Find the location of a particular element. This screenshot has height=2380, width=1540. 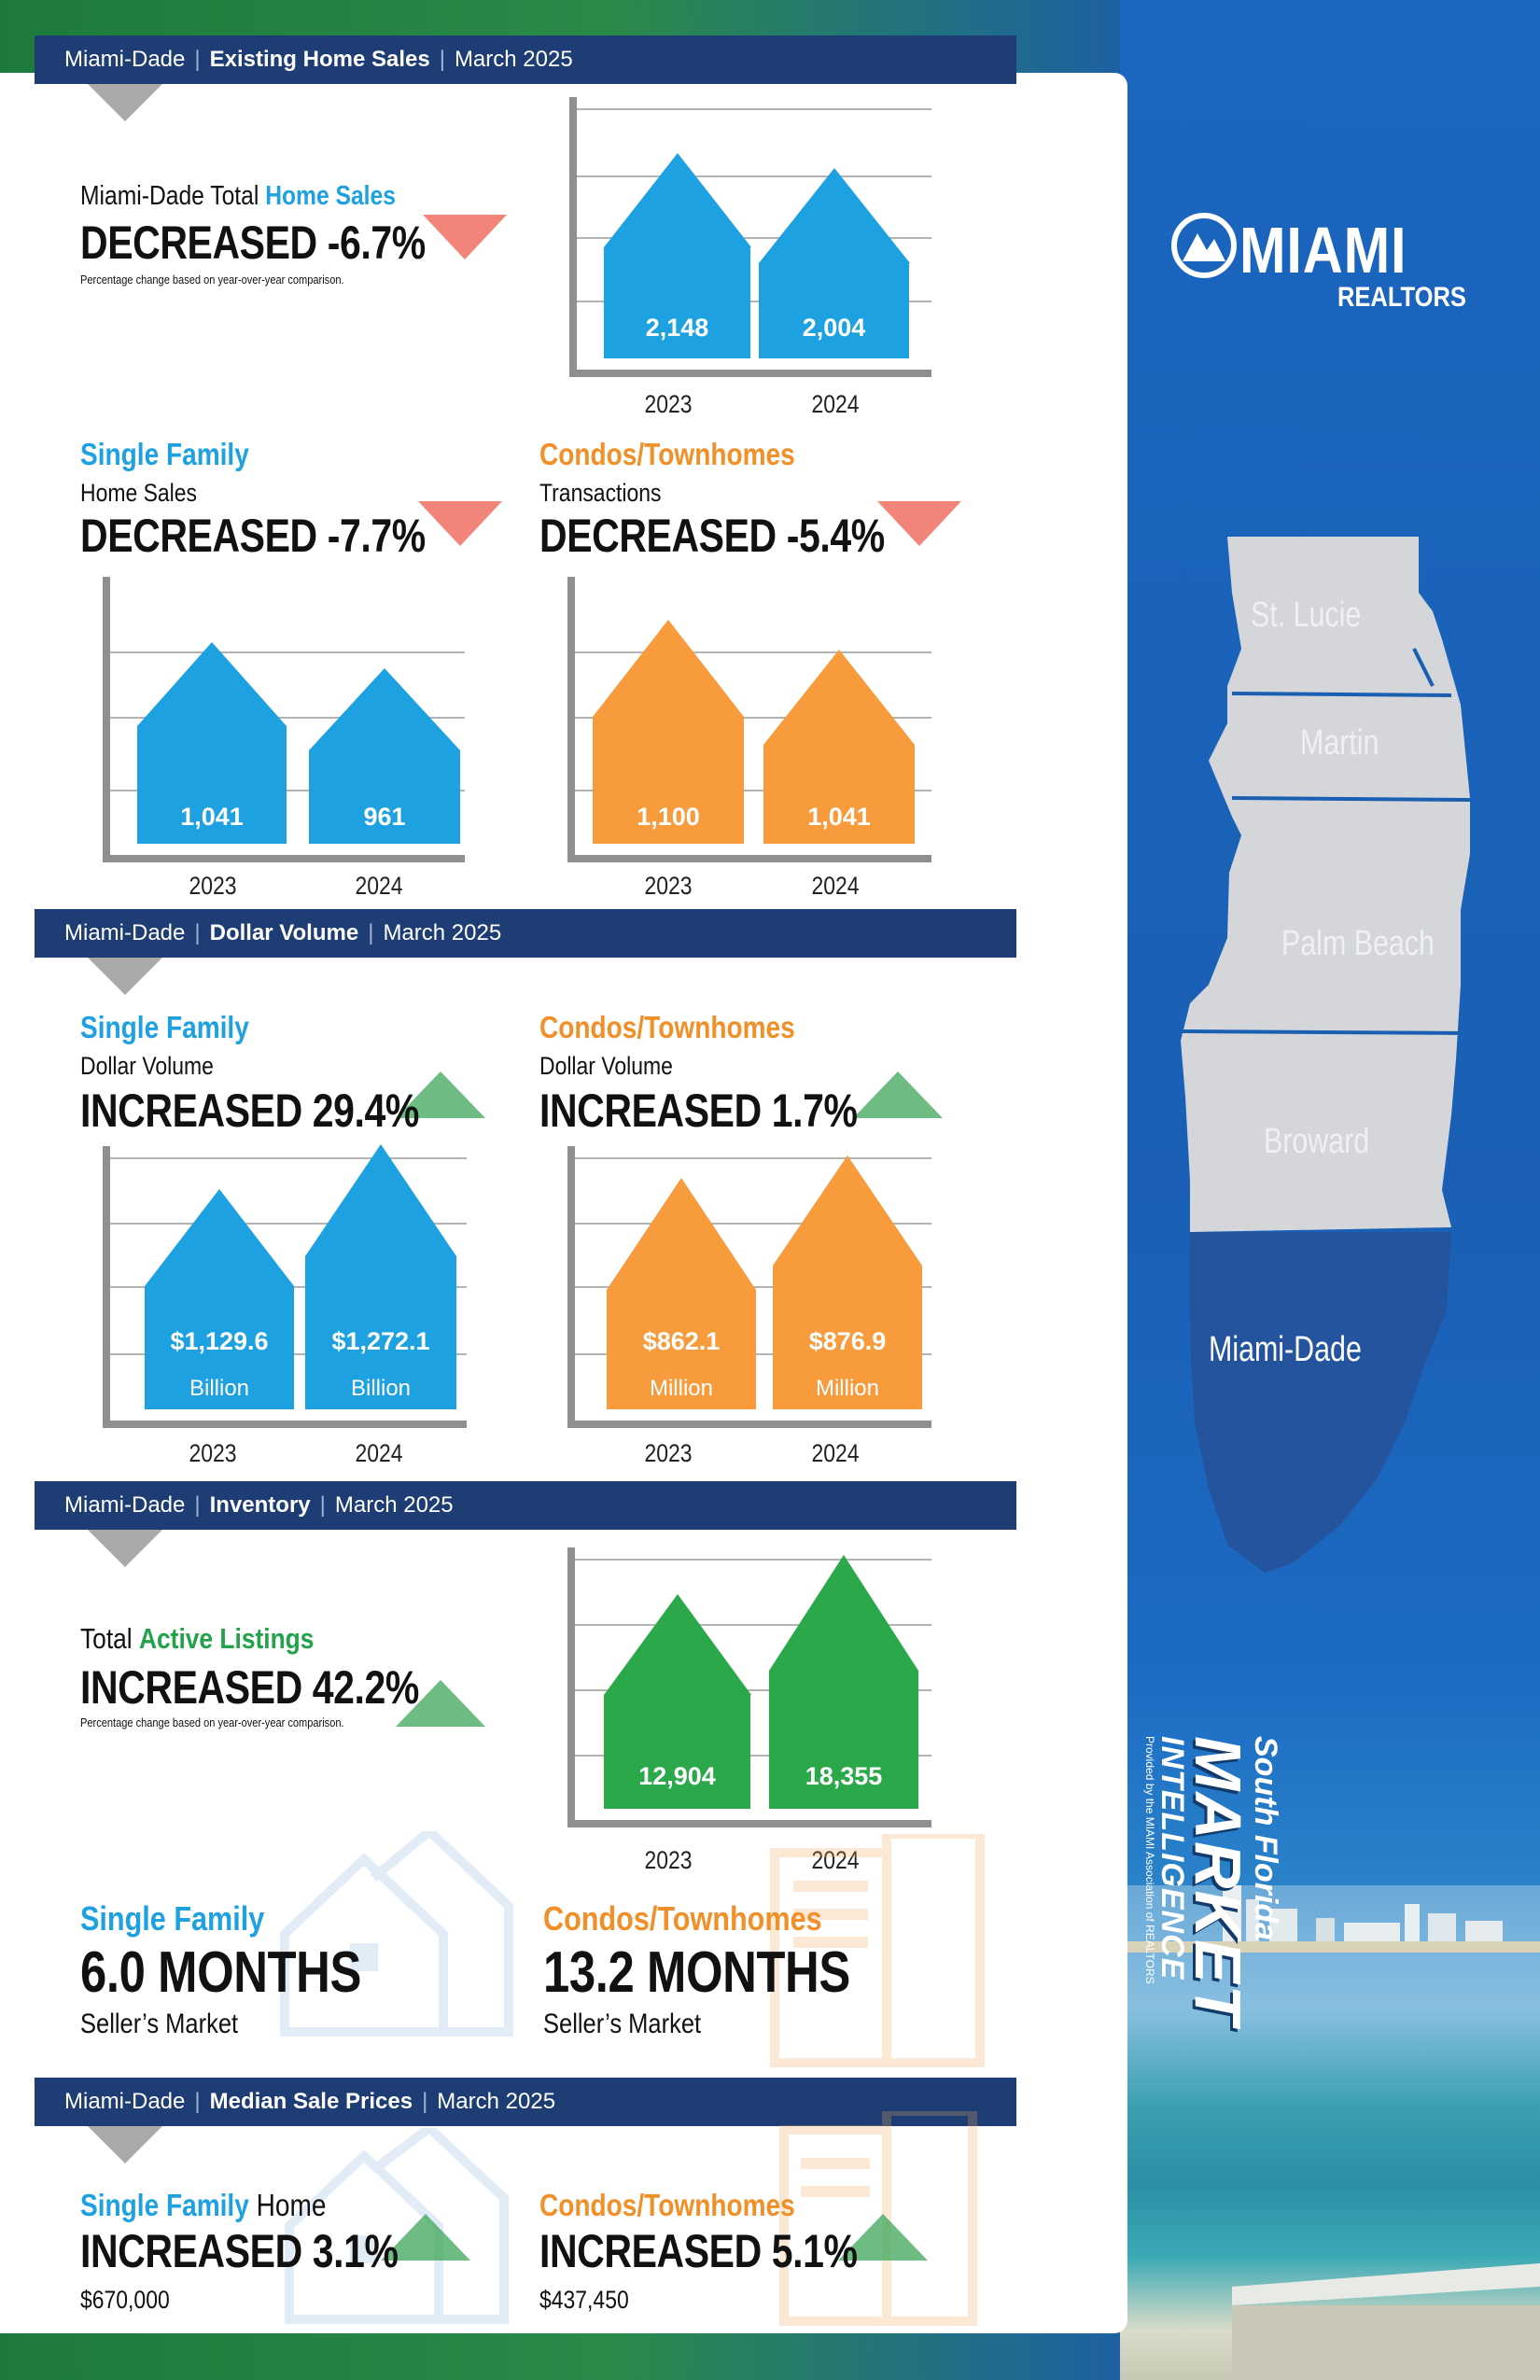

header-title: Dollar Volume is located at coordinates (284, 932).